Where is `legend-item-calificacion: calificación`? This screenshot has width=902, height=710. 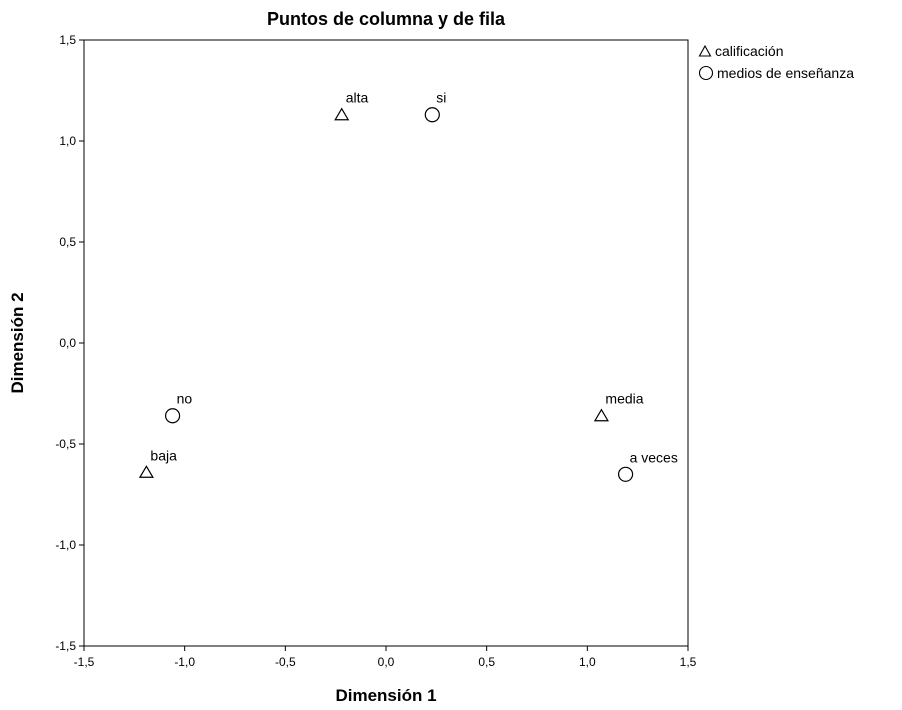
legend-item-calificacion: calificación is located at coordinates (776, 51).